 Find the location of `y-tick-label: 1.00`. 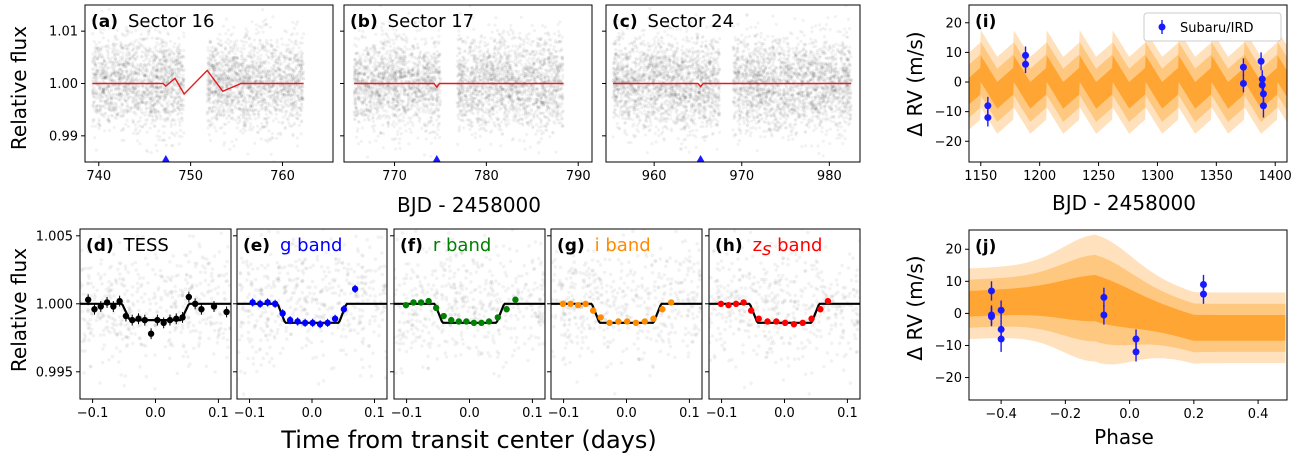

y-tick-label: 1.00 is located at coordinates (63, 84).